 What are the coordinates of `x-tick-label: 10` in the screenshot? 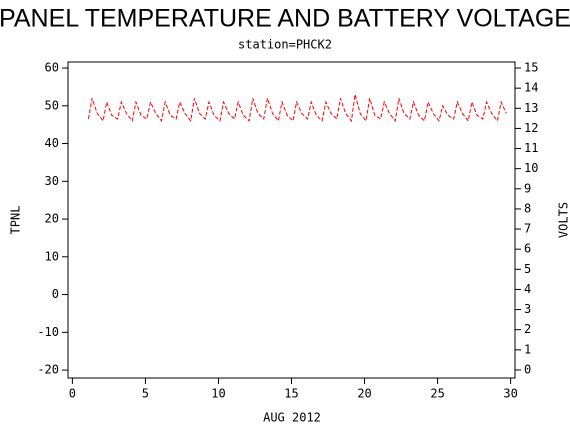 It's located at (218, 394).